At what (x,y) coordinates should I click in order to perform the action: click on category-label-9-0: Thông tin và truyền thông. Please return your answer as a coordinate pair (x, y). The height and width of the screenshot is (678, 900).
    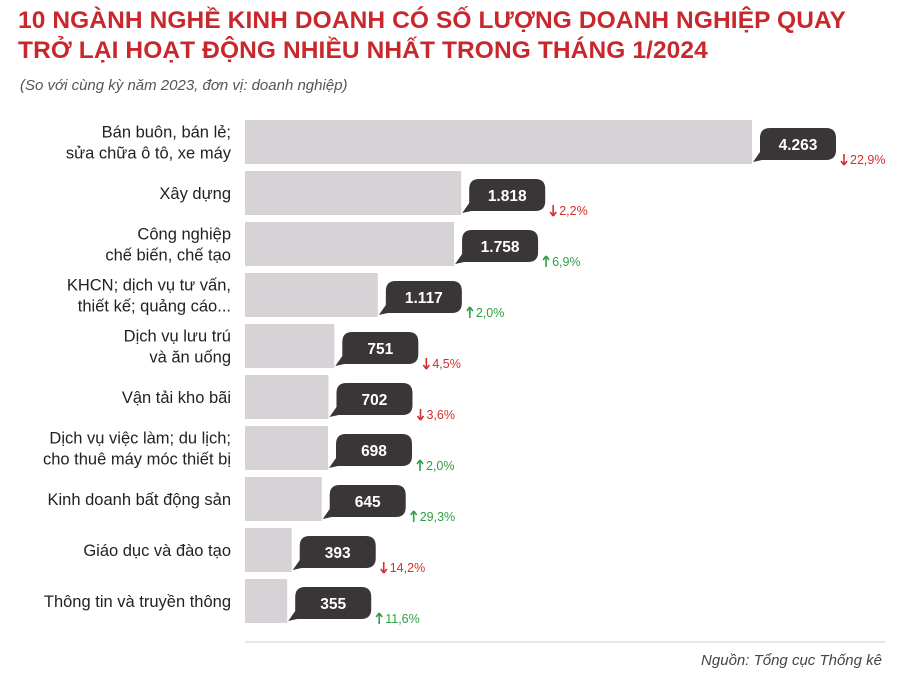
    Looking at the image, I should click on (137, 602).